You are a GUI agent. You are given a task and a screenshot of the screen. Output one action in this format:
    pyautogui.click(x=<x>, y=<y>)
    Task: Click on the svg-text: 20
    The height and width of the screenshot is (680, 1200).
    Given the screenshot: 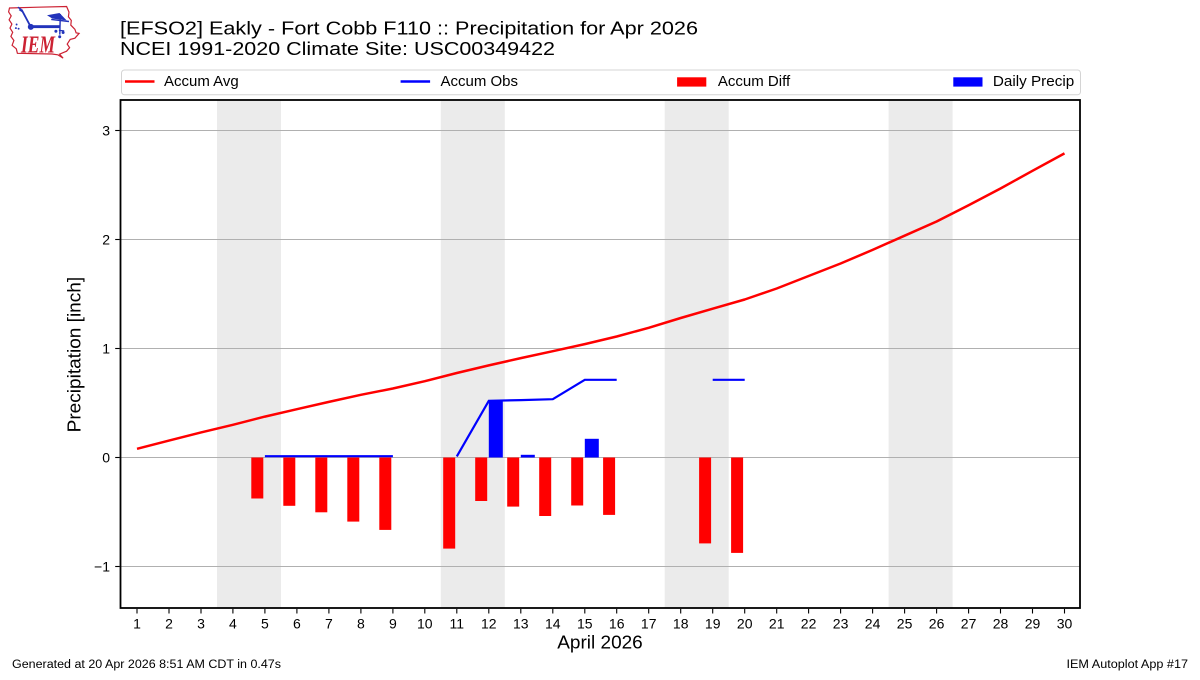 What is the action you would take?
    pyautogui.click(x=745, y=624)
    